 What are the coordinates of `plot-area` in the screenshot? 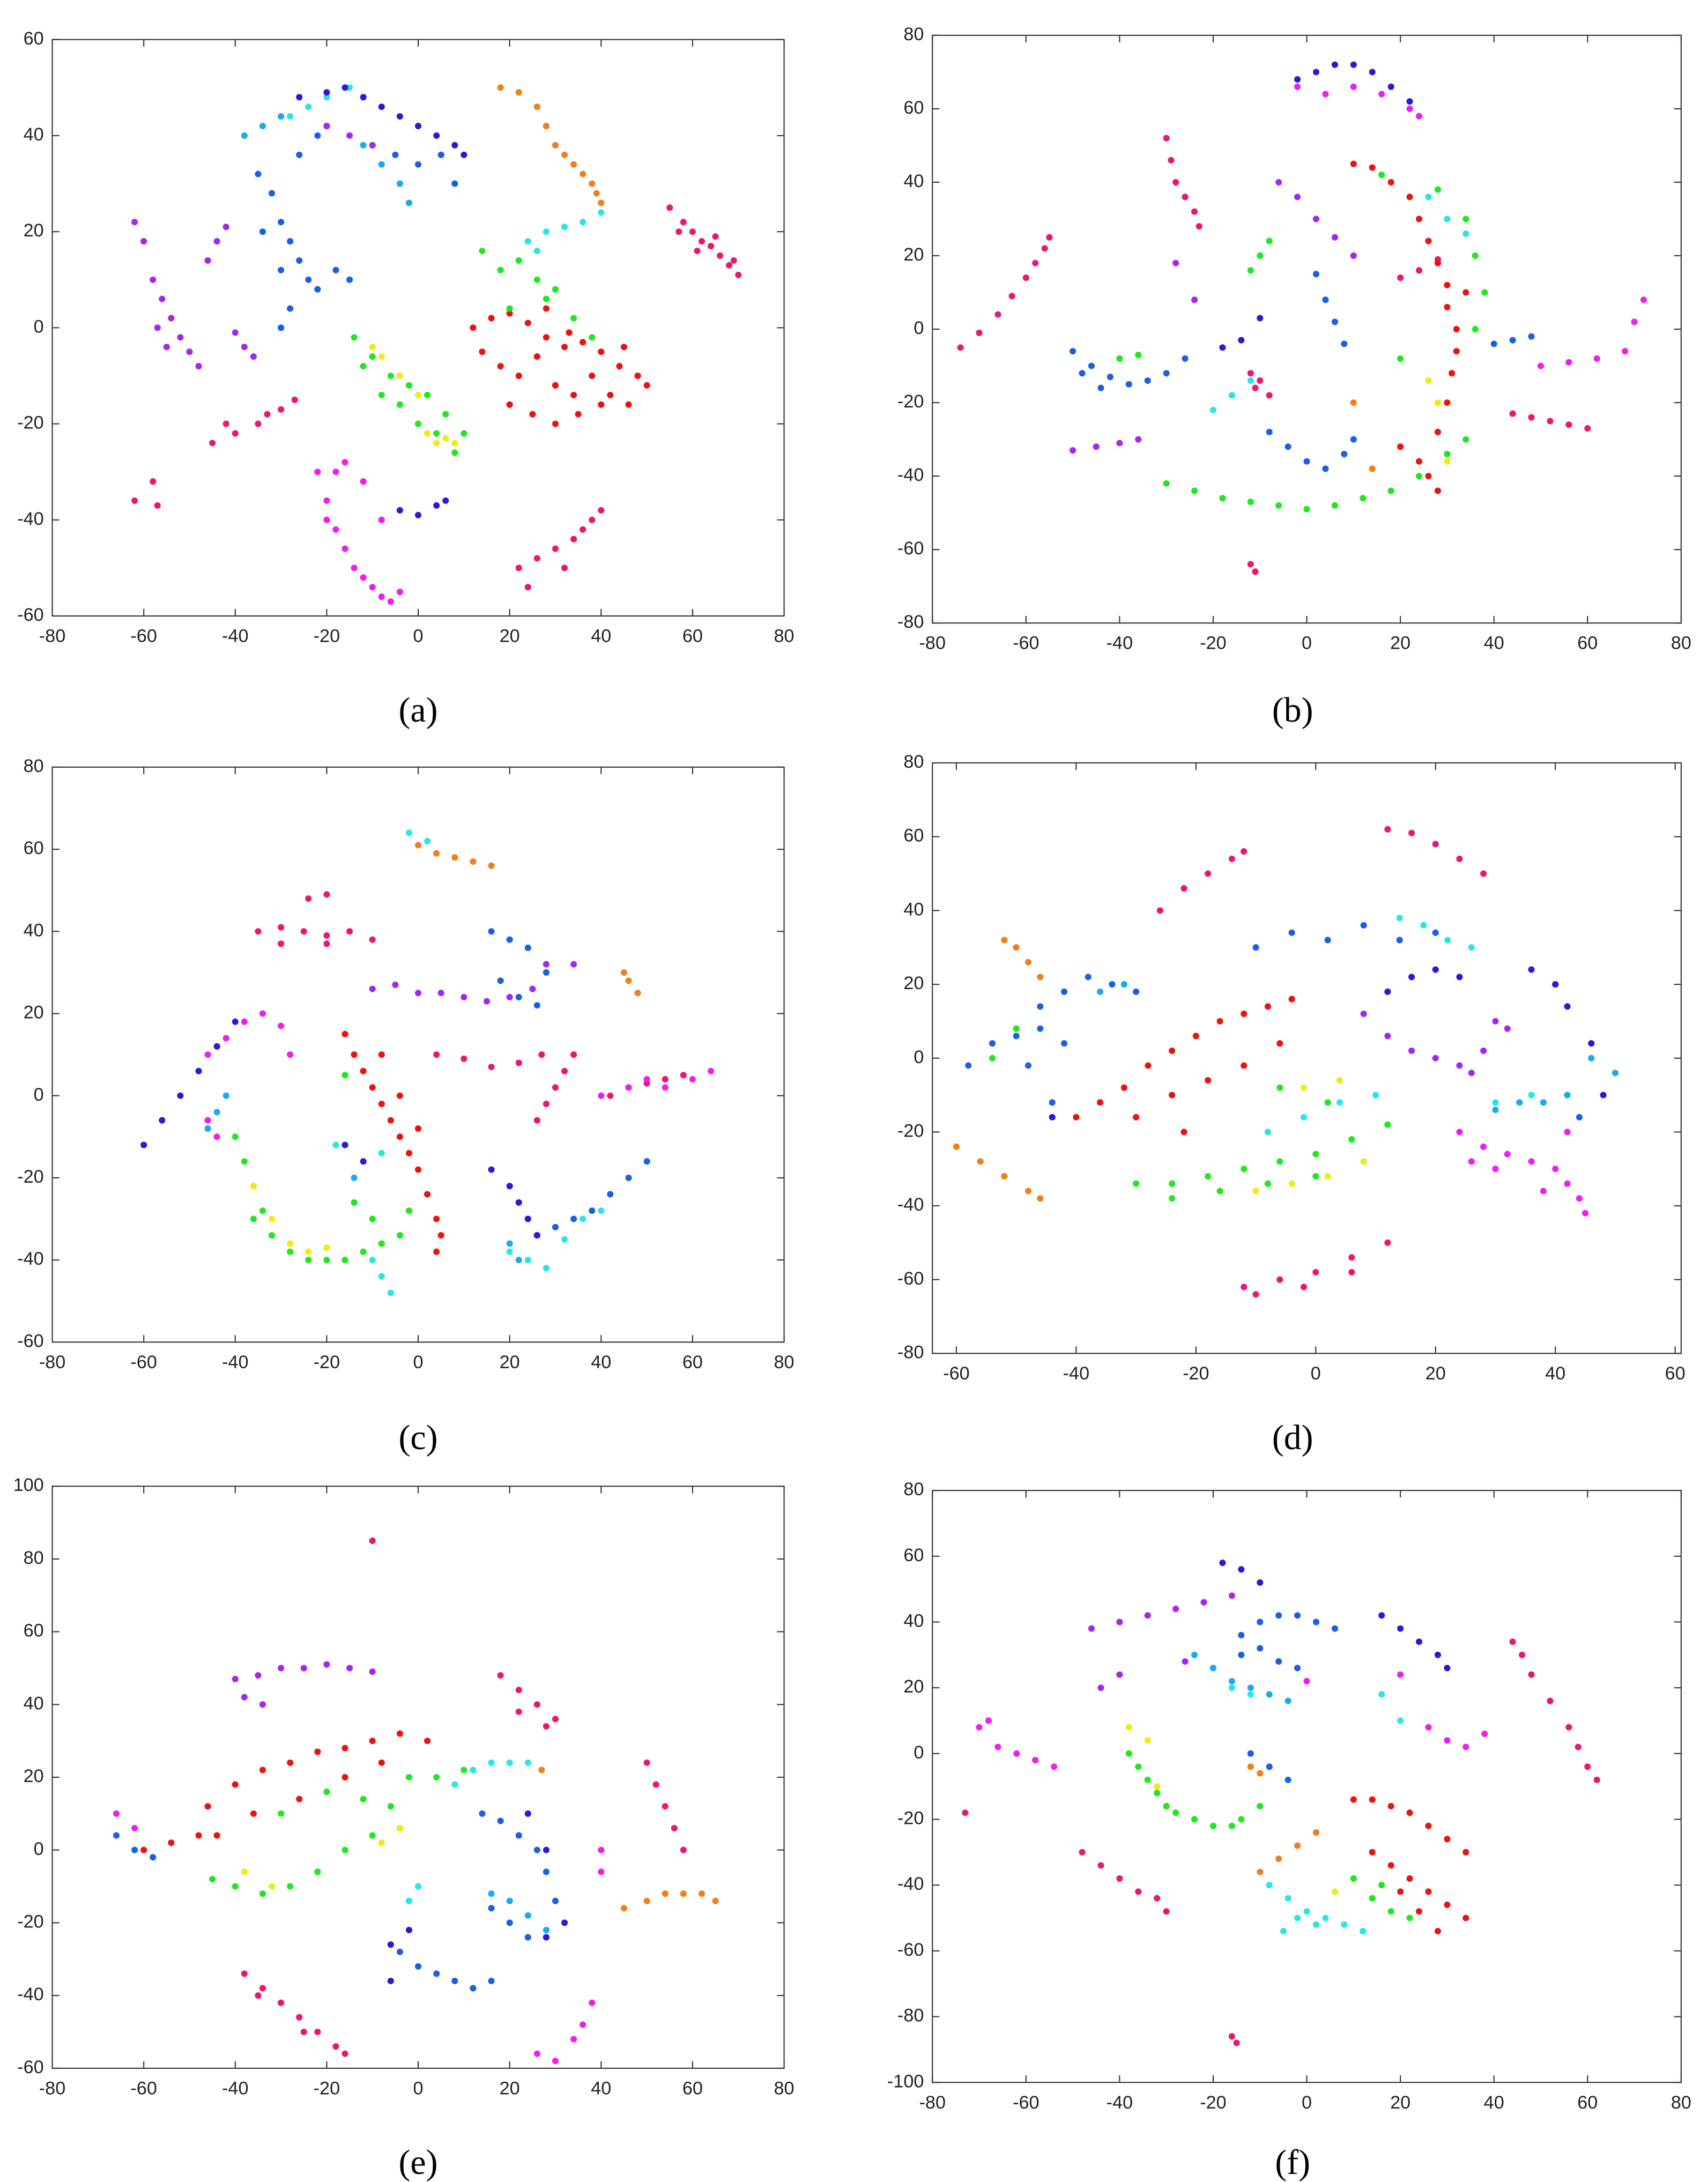 It's located at (418, 328).